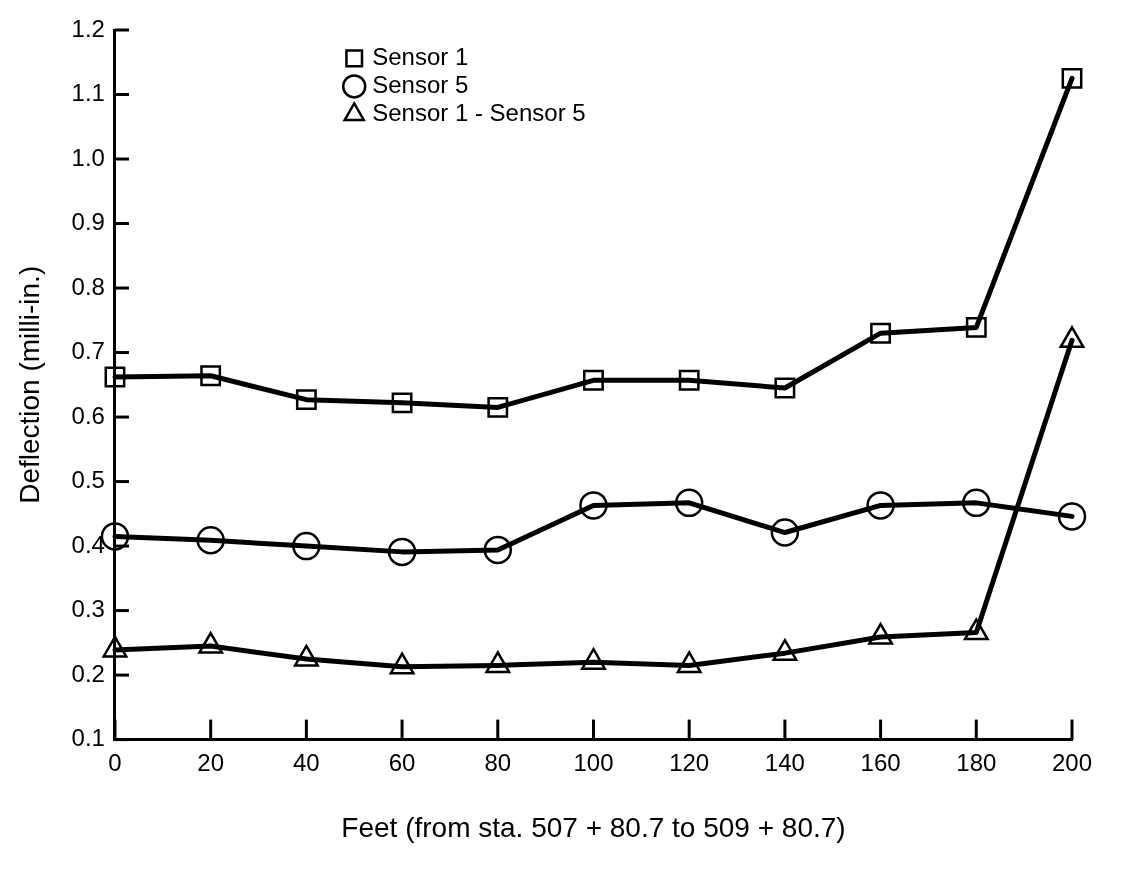  Describe the element at coordinates (880, 762) in the screenshot. I see `x-tick-label: 160` at that location.